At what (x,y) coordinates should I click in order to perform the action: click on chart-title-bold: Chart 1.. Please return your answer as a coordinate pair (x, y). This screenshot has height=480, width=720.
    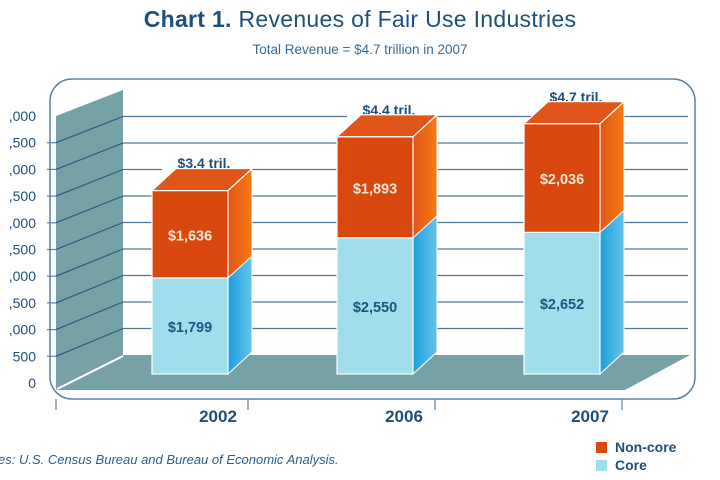
    Looking at the image, I should click on (187, 19).